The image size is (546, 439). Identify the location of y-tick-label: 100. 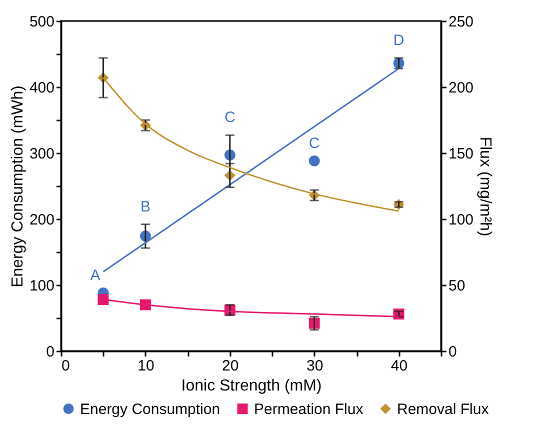
(41, 286).